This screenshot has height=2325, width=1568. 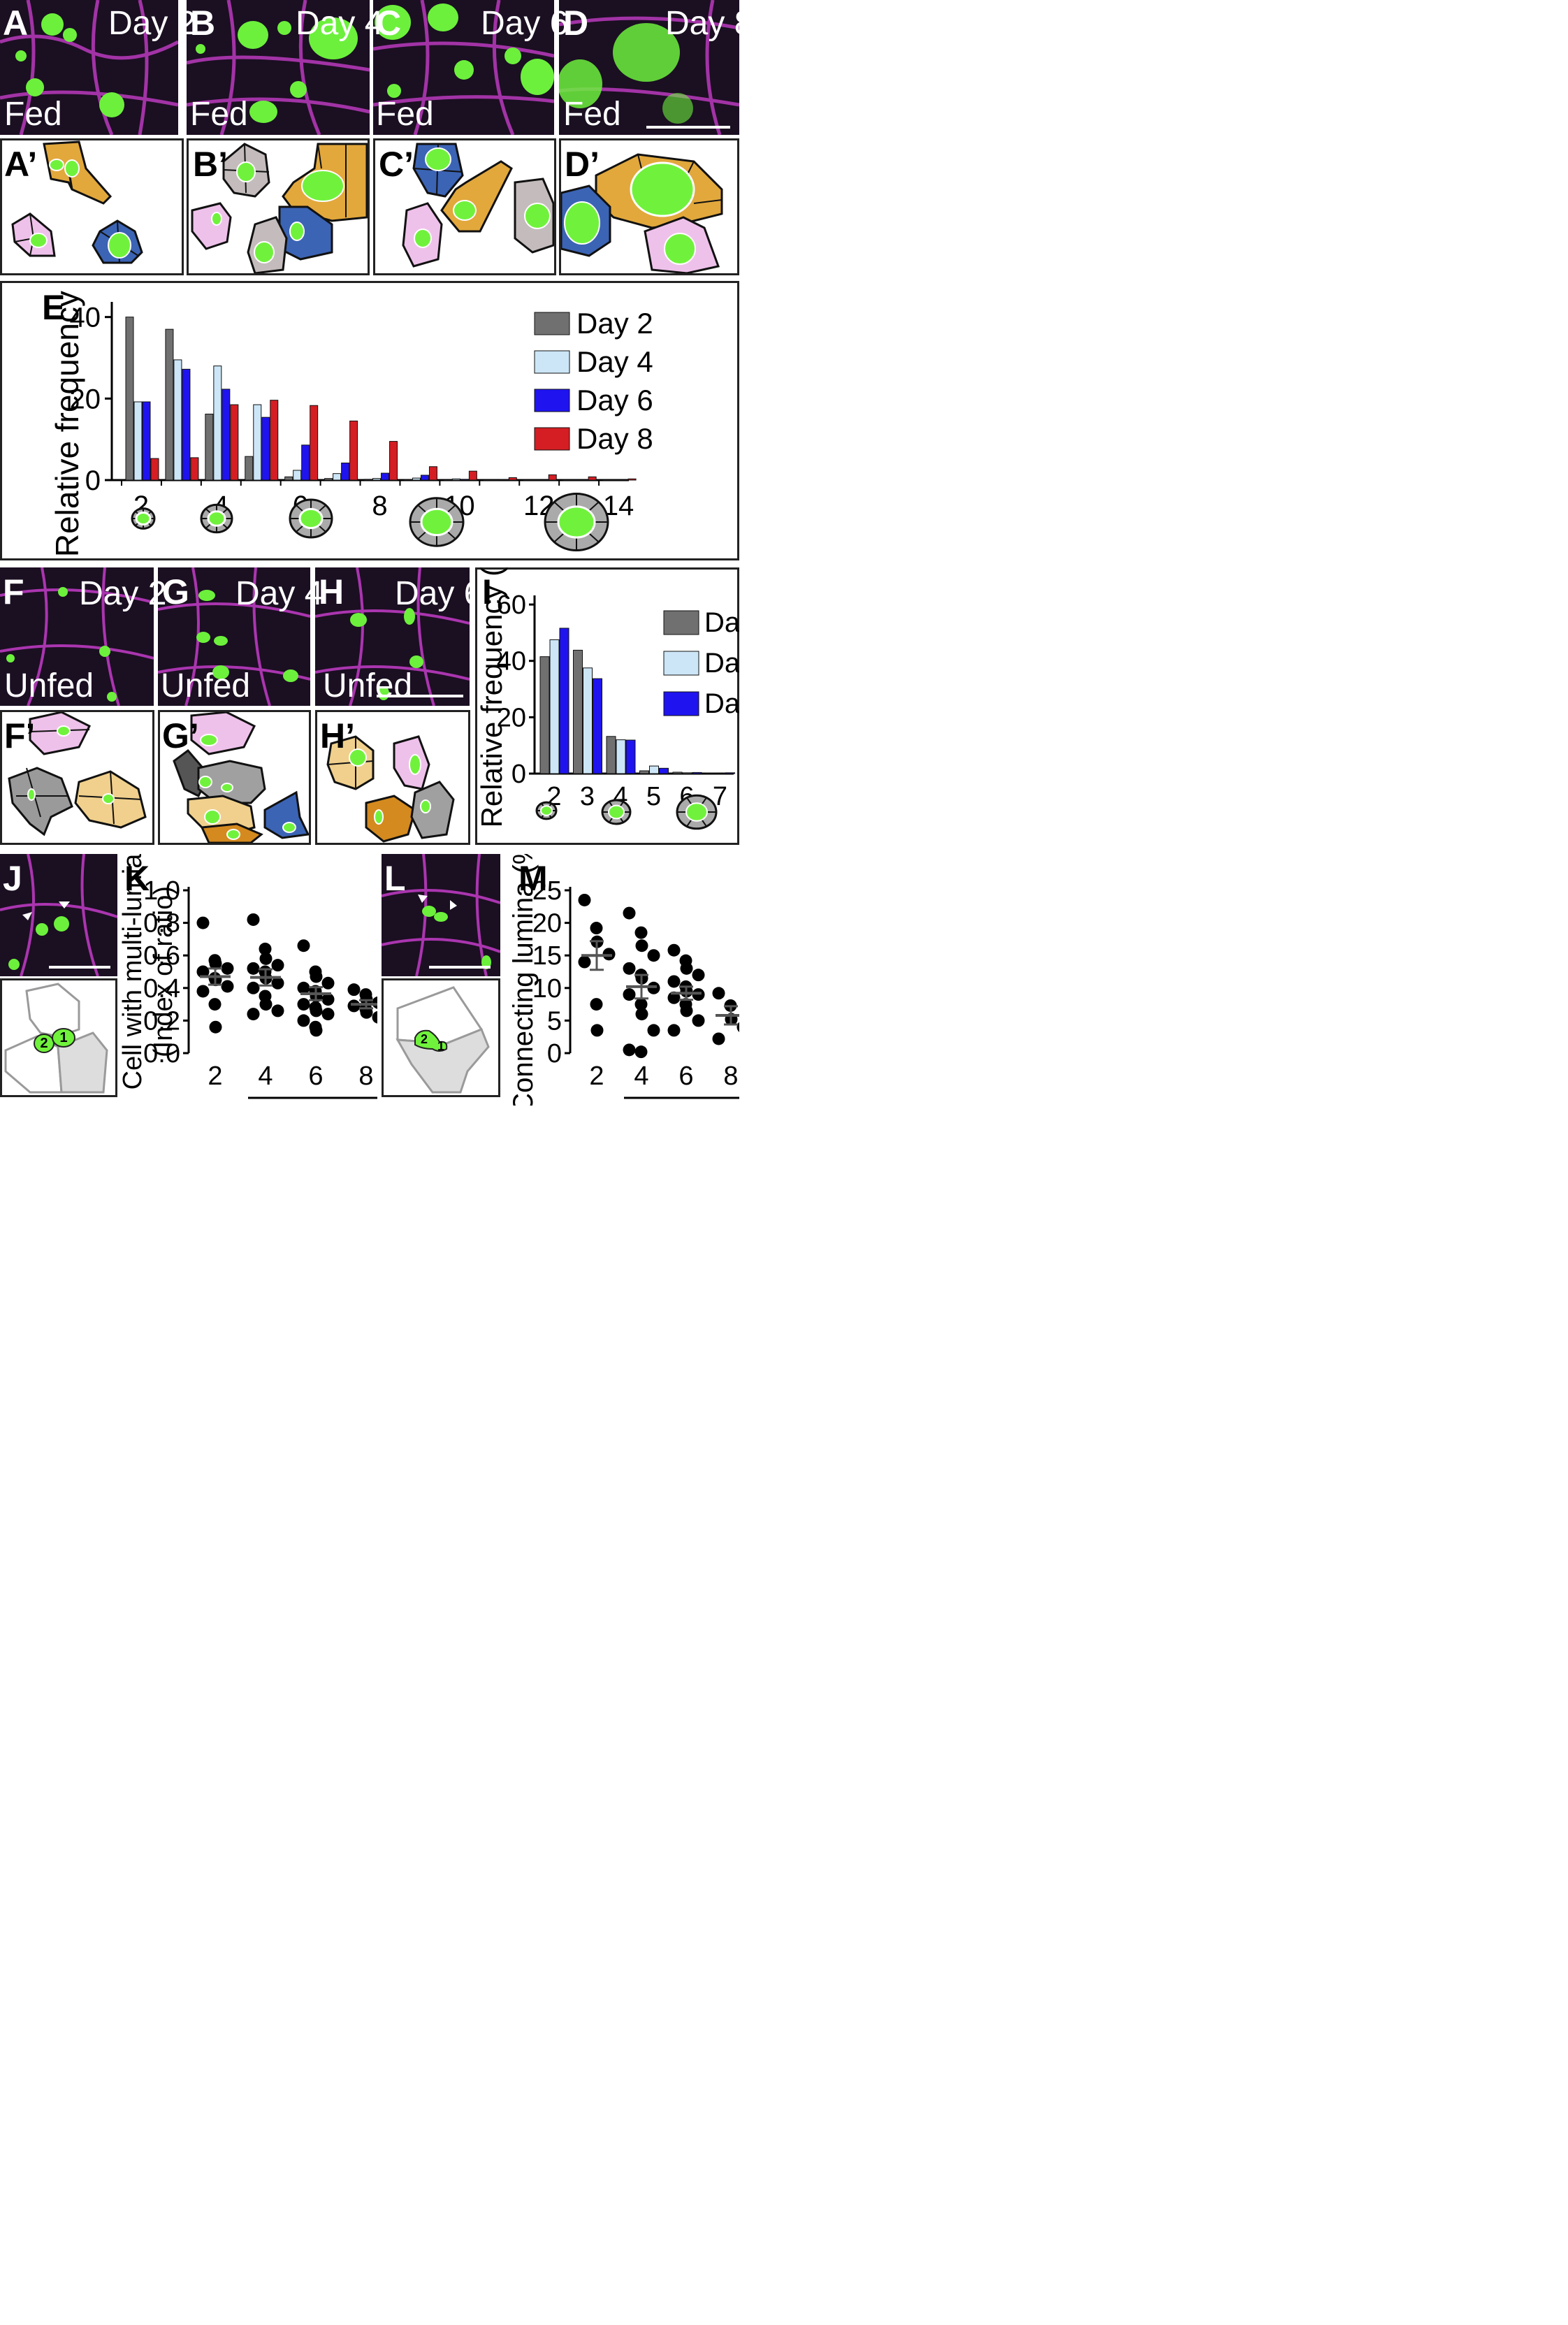 I want to click on panel-label-m: M, so click(x=533, y=878).